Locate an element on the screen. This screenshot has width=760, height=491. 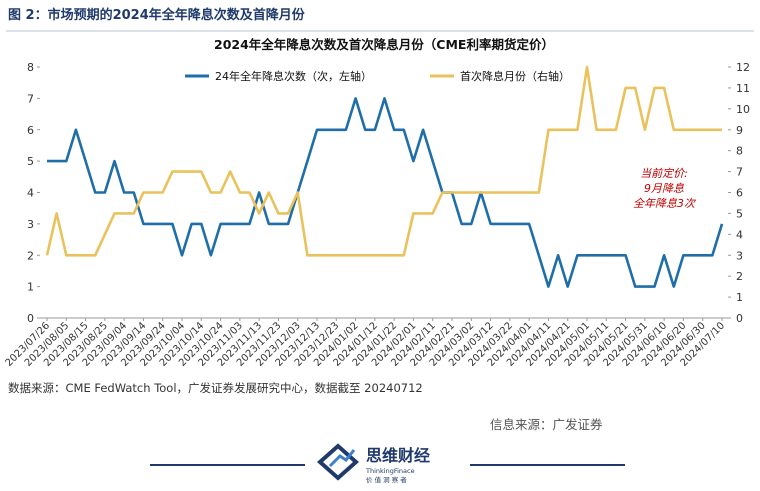
y2-tick-label: 12 is located at coordinates (743, 67).